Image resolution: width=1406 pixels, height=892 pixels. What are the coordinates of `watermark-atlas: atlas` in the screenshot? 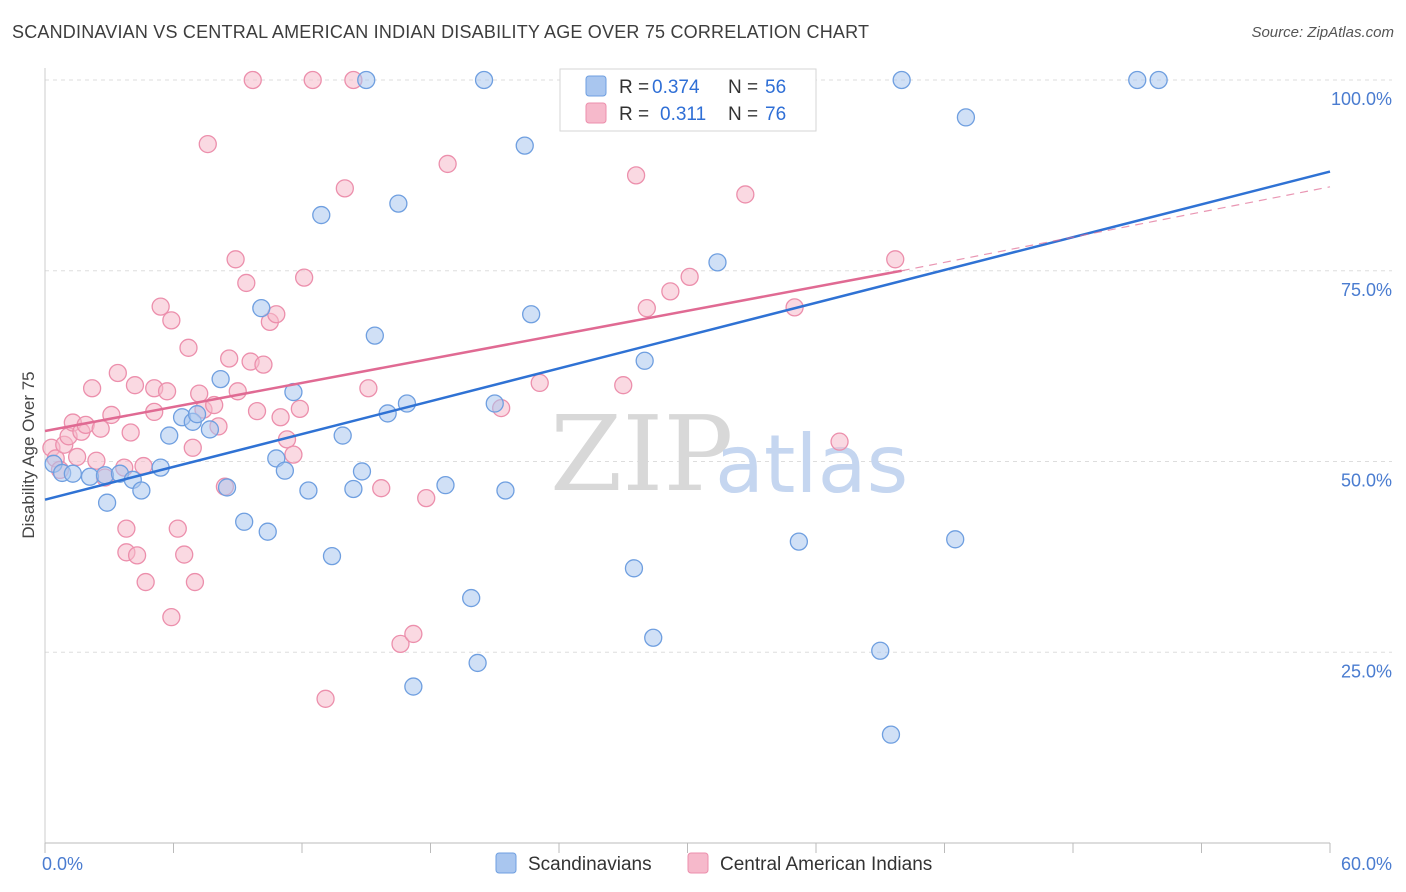 It's located at (811, 464).